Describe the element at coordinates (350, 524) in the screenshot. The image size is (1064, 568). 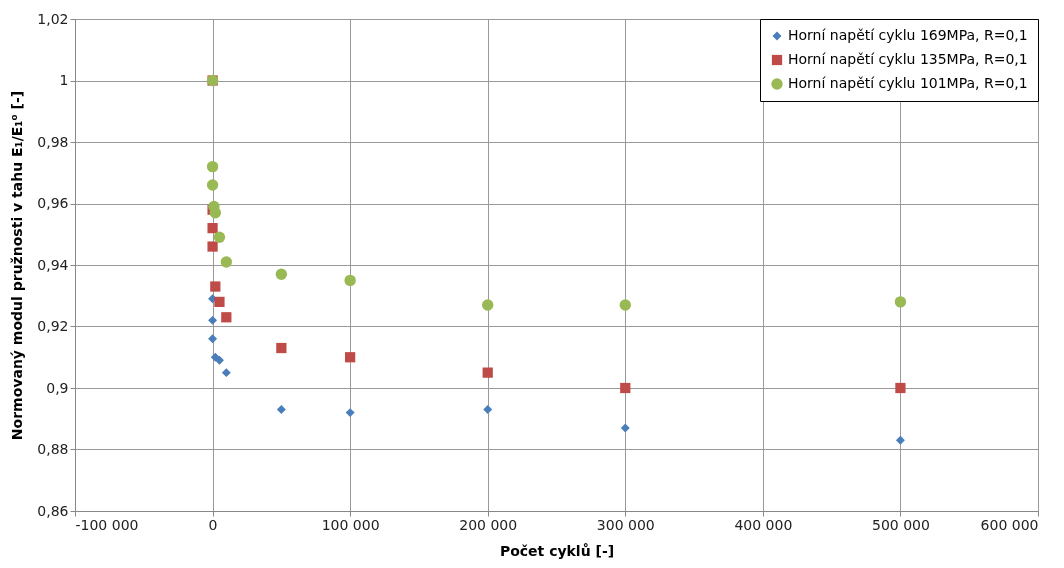
I see `x-tick-label: 100 000` at that location.